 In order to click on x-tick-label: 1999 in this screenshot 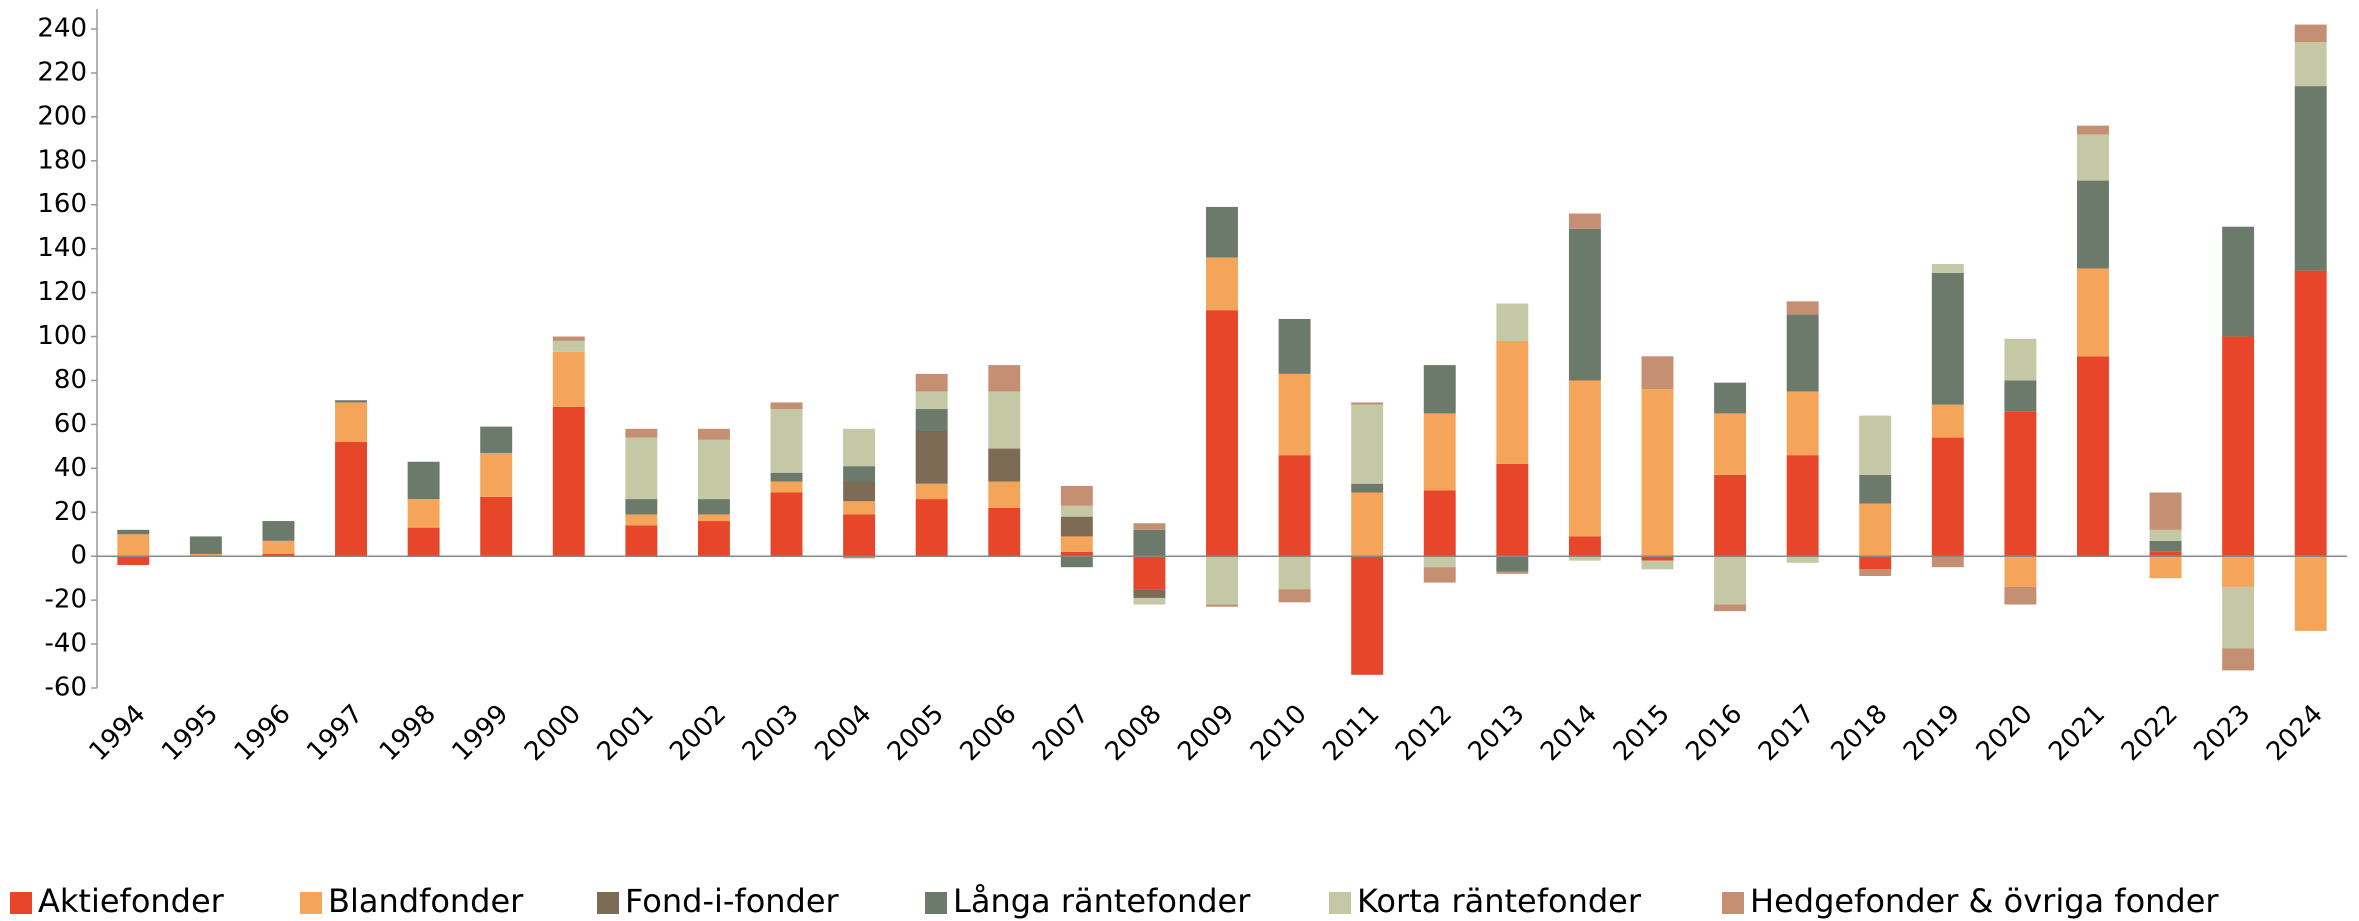, I will do `click(480, 733)`.